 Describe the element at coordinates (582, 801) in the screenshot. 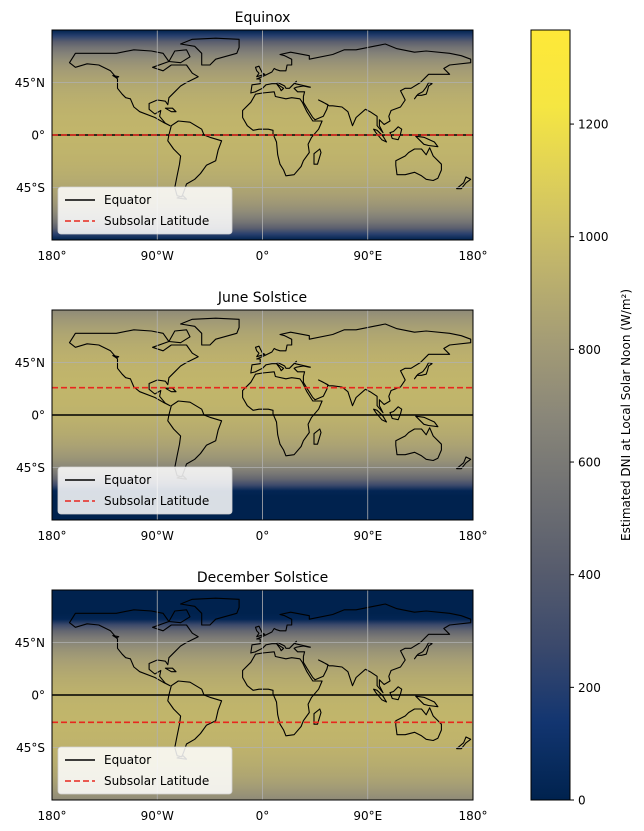

I see `colorbar-tick-label: 0` at that location.